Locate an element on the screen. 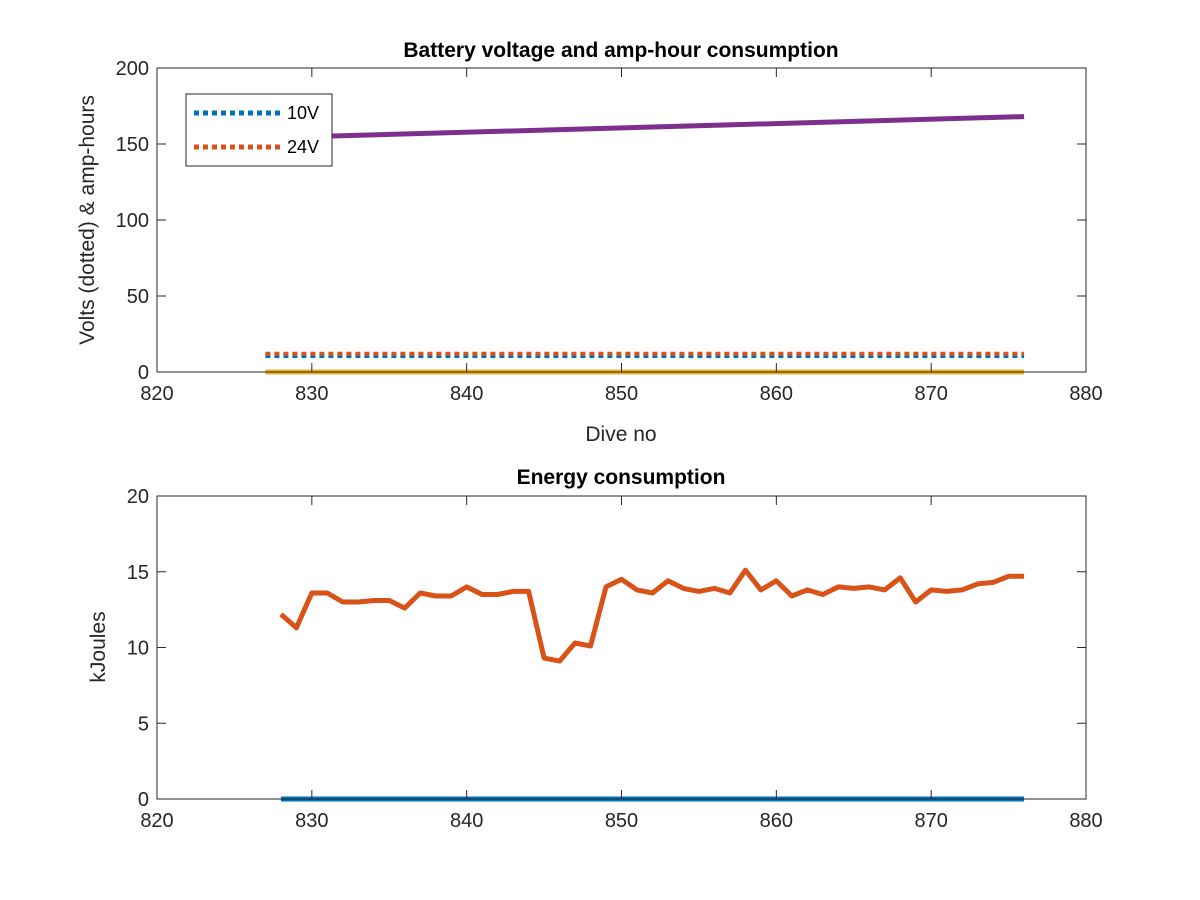 The width and height of the screenshot is (1200, 900). voltage-plot-xlabel: Dive no is located at coordinates (620, 434).